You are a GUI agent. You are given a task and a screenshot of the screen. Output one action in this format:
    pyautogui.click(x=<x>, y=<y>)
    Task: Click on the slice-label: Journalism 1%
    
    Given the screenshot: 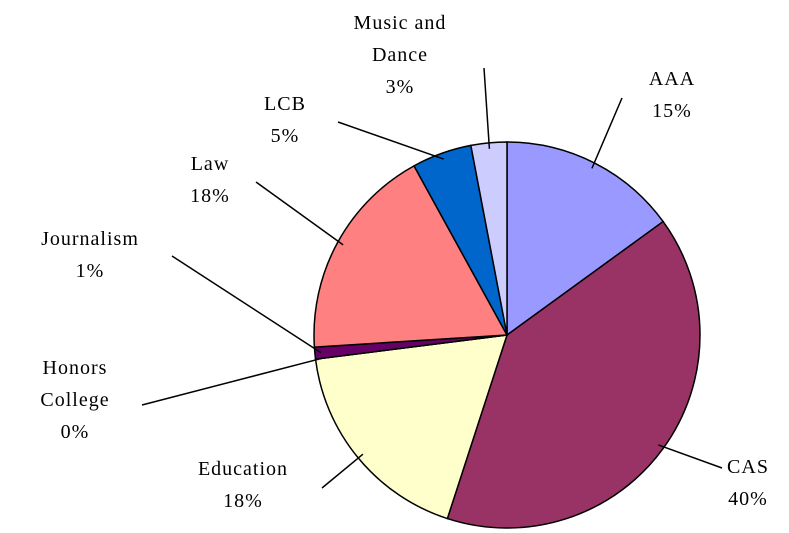 What is the action you would take?
    pyautogui.click(x=90, y=255)
    